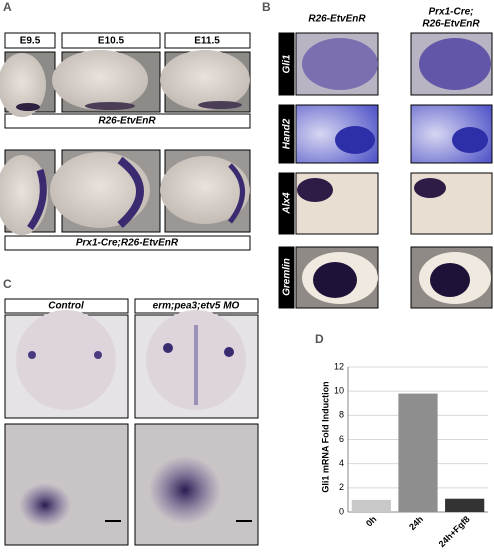 This screenshot has width=494, height=555. Describe the element at coordinates (341, 463) in the screenshot. I see `y-tick-label: 4` at that location.